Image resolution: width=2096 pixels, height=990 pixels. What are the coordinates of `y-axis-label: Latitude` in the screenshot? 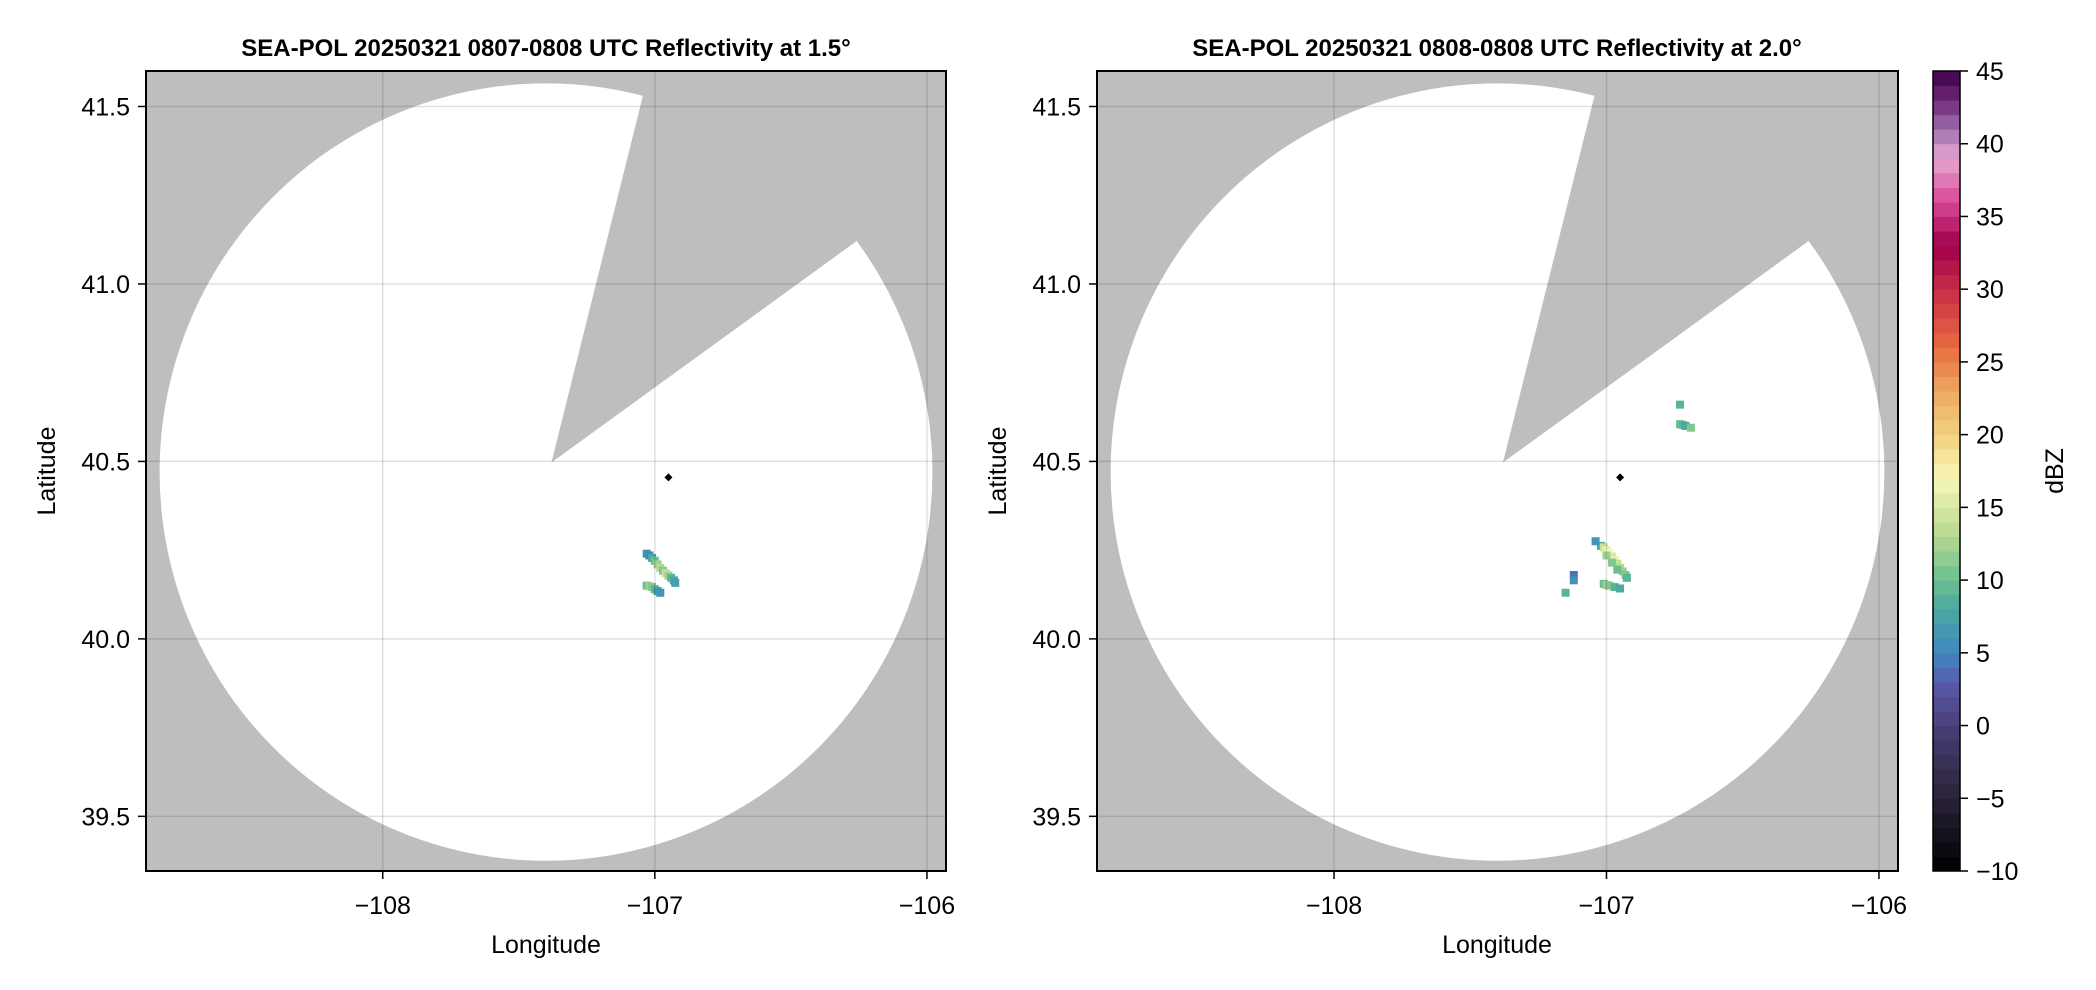 It's located at (47, 471).